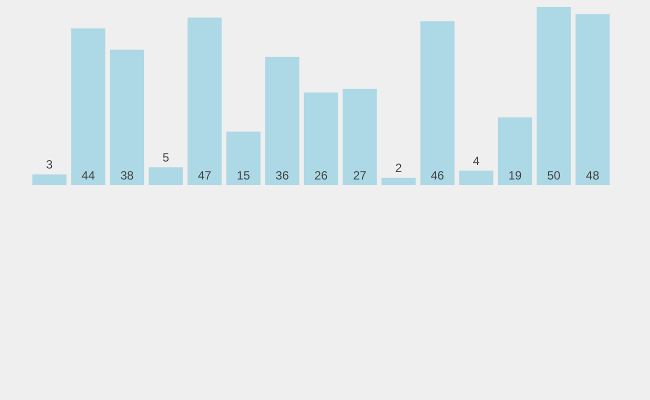  I want to click on data-label: 3, so click(50, 165).